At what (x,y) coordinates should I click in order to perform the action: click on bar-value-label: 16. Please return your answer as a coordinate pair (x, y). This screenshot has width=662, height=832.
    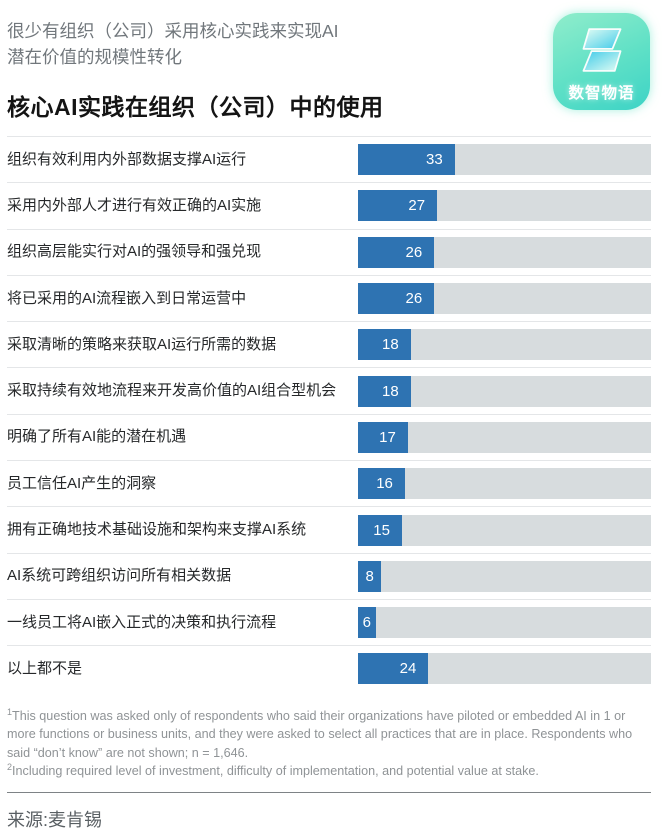
    Looking at the image, I should click on (384, 484).